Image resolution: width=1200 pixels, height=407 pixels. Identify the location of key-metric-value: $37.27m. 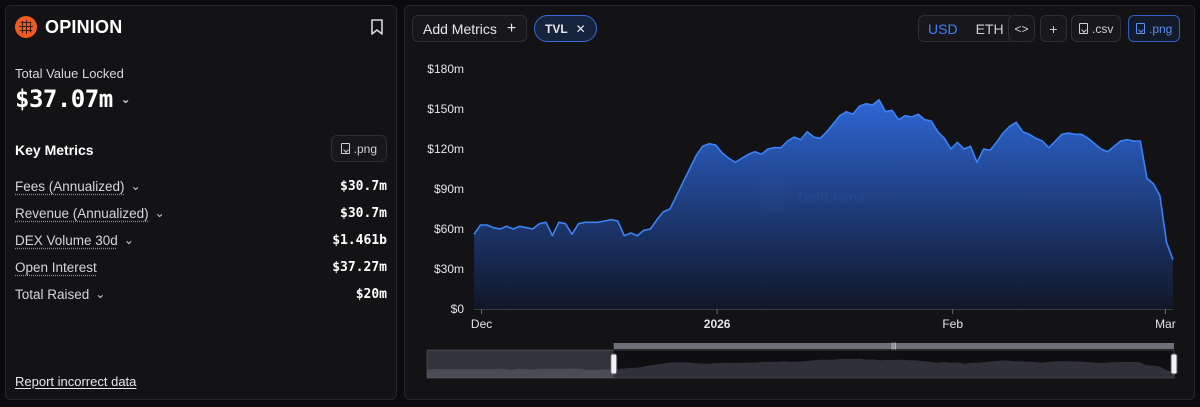
(359, 267).